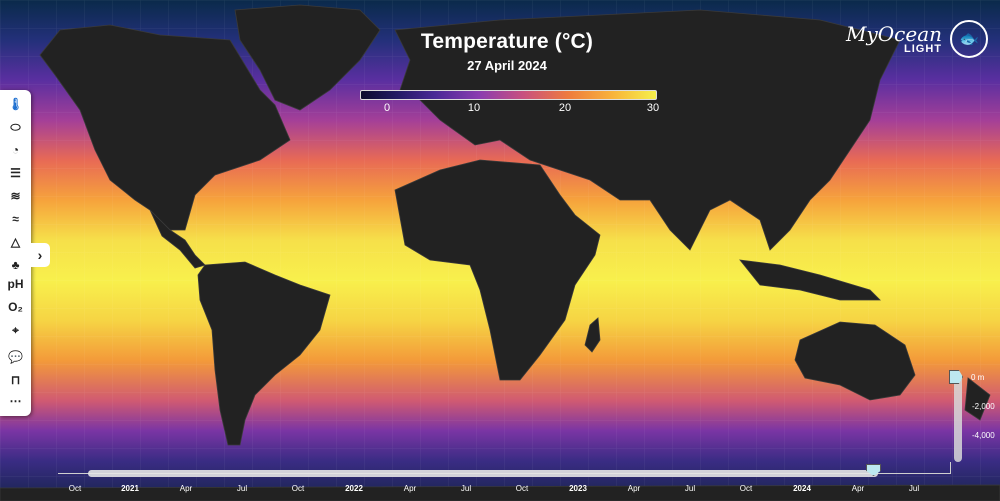 This screenshot has height=501, width=1000. Describe the element at coordinates (873, 470) in the screenshot. I see `timeline-slider-handle` at that location.